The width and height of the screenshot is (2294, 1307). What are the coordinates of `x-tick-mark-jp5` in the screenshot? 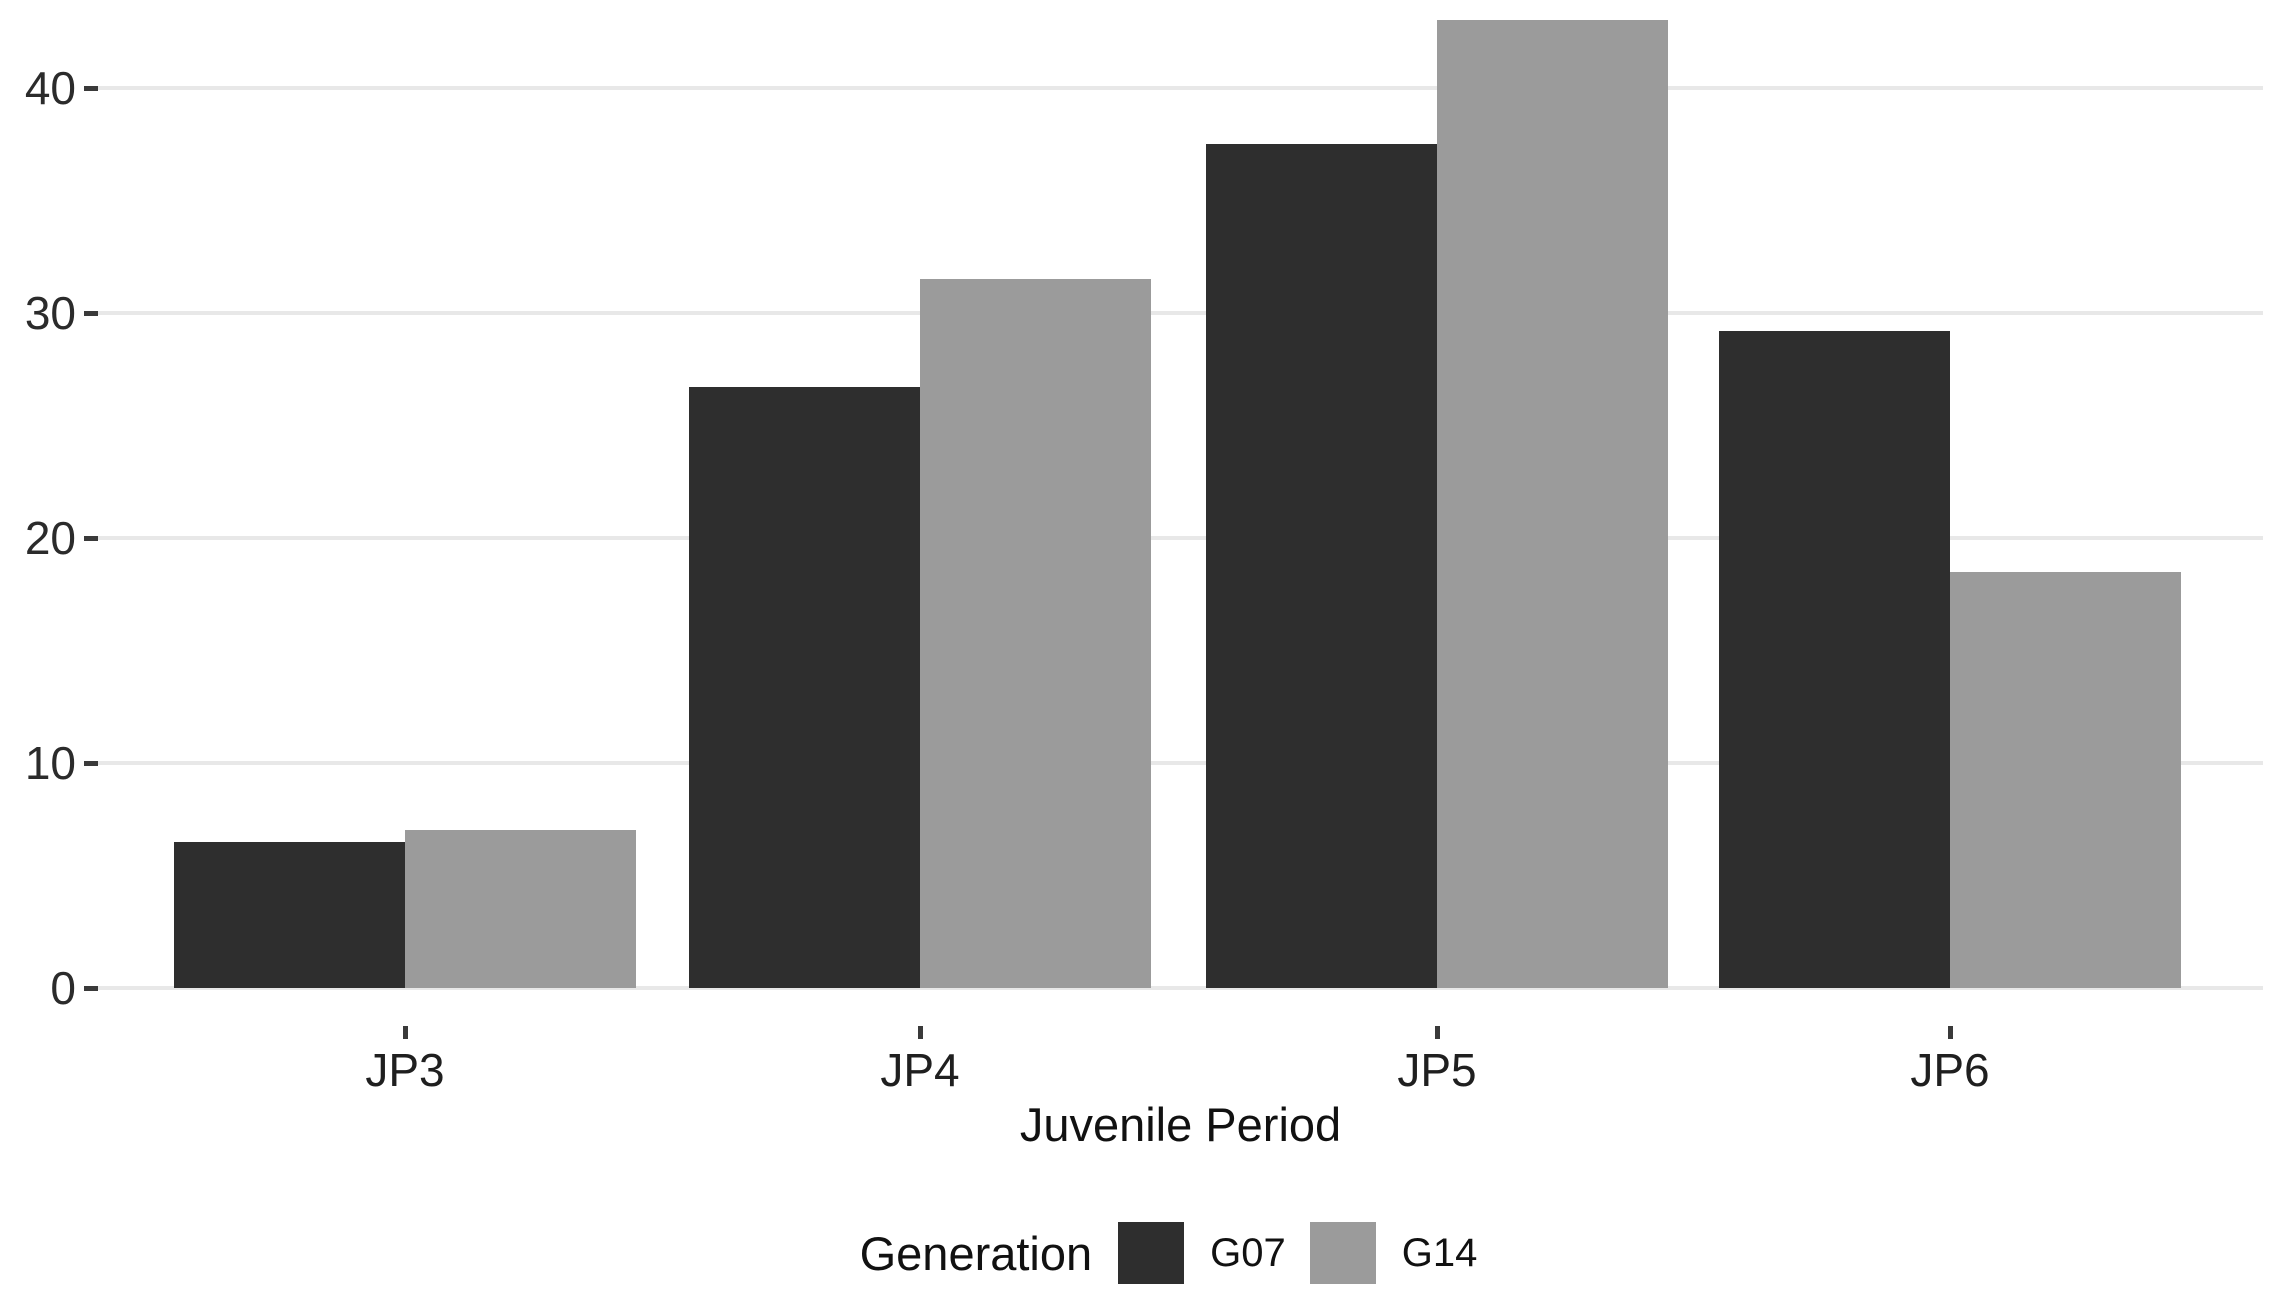 It's located at (1437, 1032).